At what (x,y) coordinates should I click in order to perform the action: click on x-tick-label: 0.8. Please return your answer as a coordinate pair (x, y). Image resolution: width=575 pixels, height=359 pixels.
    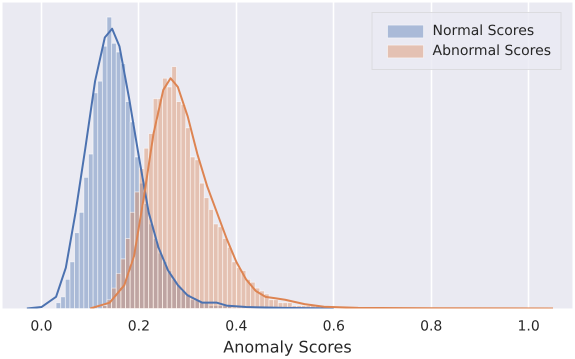
    Looking at the image, I should click on (431, 326).